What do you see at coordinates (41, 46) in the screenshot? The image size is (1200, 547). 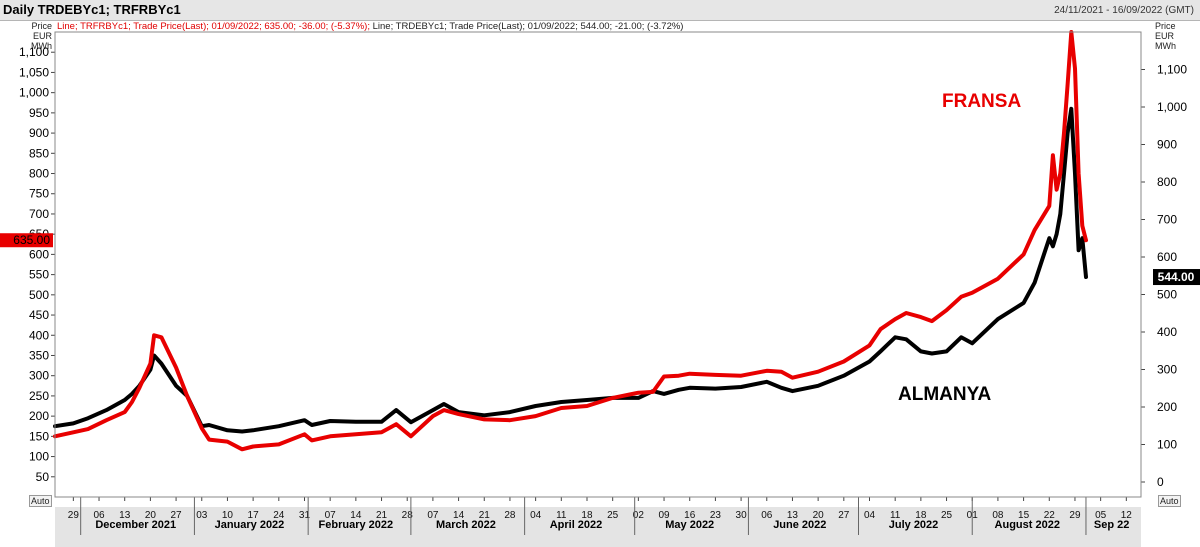 I see `left-unit-line: MWh` at bounding box center [41, 46].